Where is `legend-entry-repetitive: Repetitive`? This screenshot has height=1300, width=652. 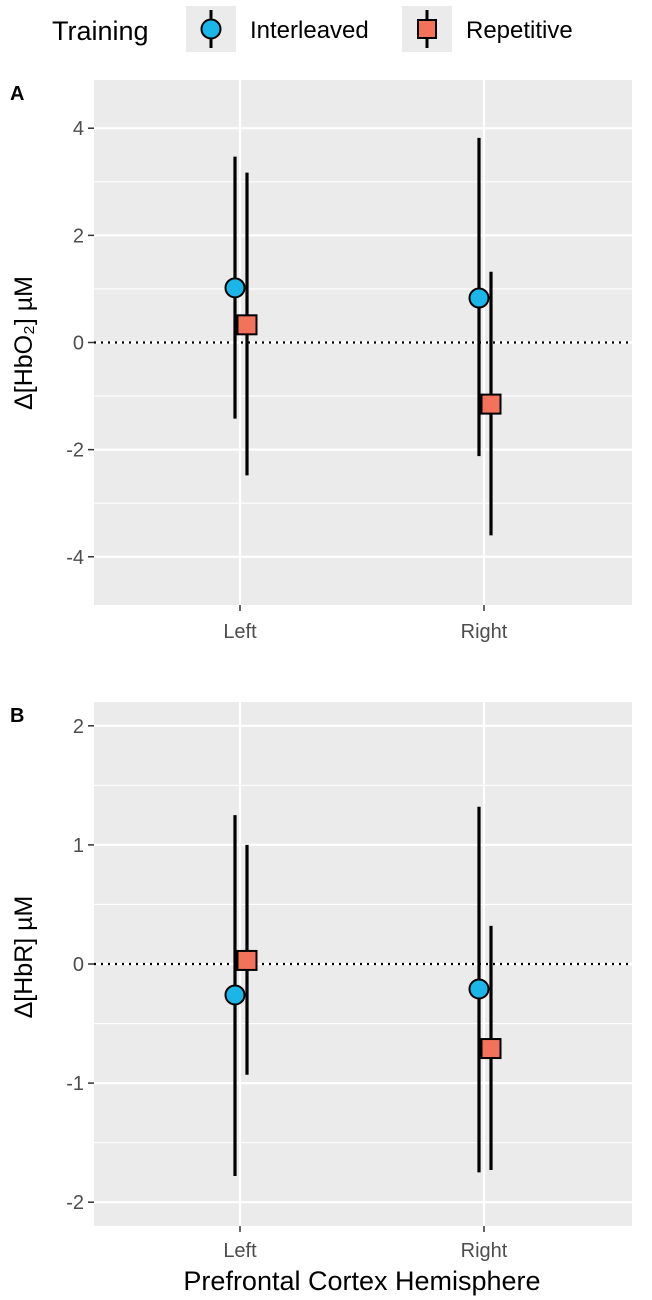 legend-entry-repetitive: Repetitive is located at coordinates (487, 29).